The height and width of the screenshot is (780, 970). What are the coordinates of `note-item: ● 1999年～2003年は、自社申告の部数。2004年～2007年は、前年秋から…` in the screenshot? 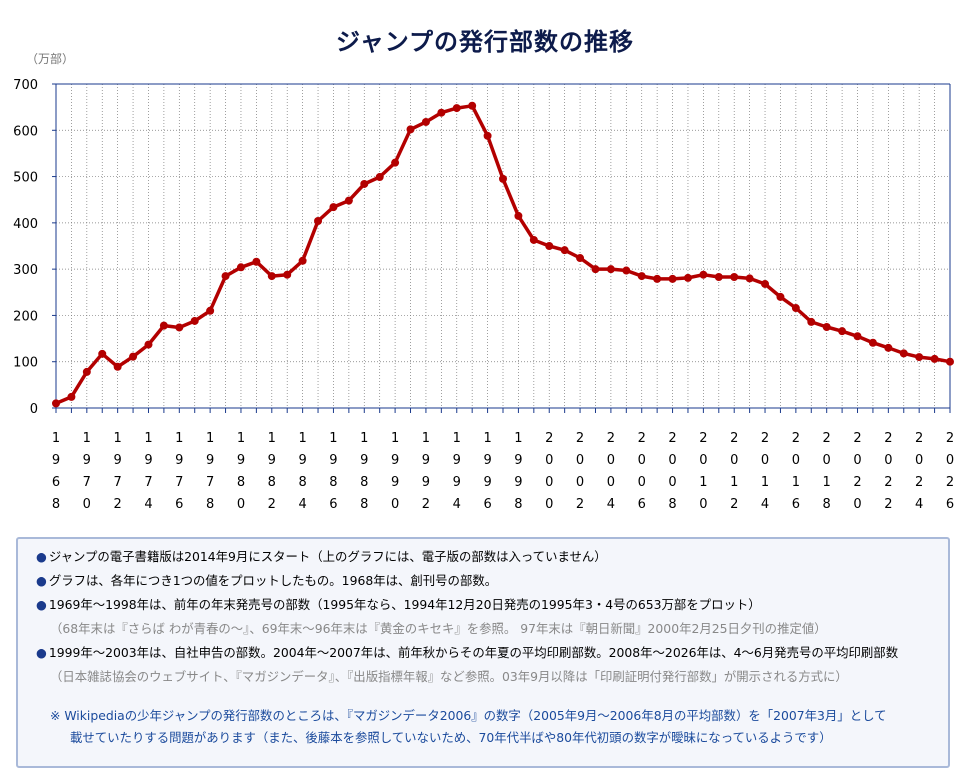 It's located at (487, 665).